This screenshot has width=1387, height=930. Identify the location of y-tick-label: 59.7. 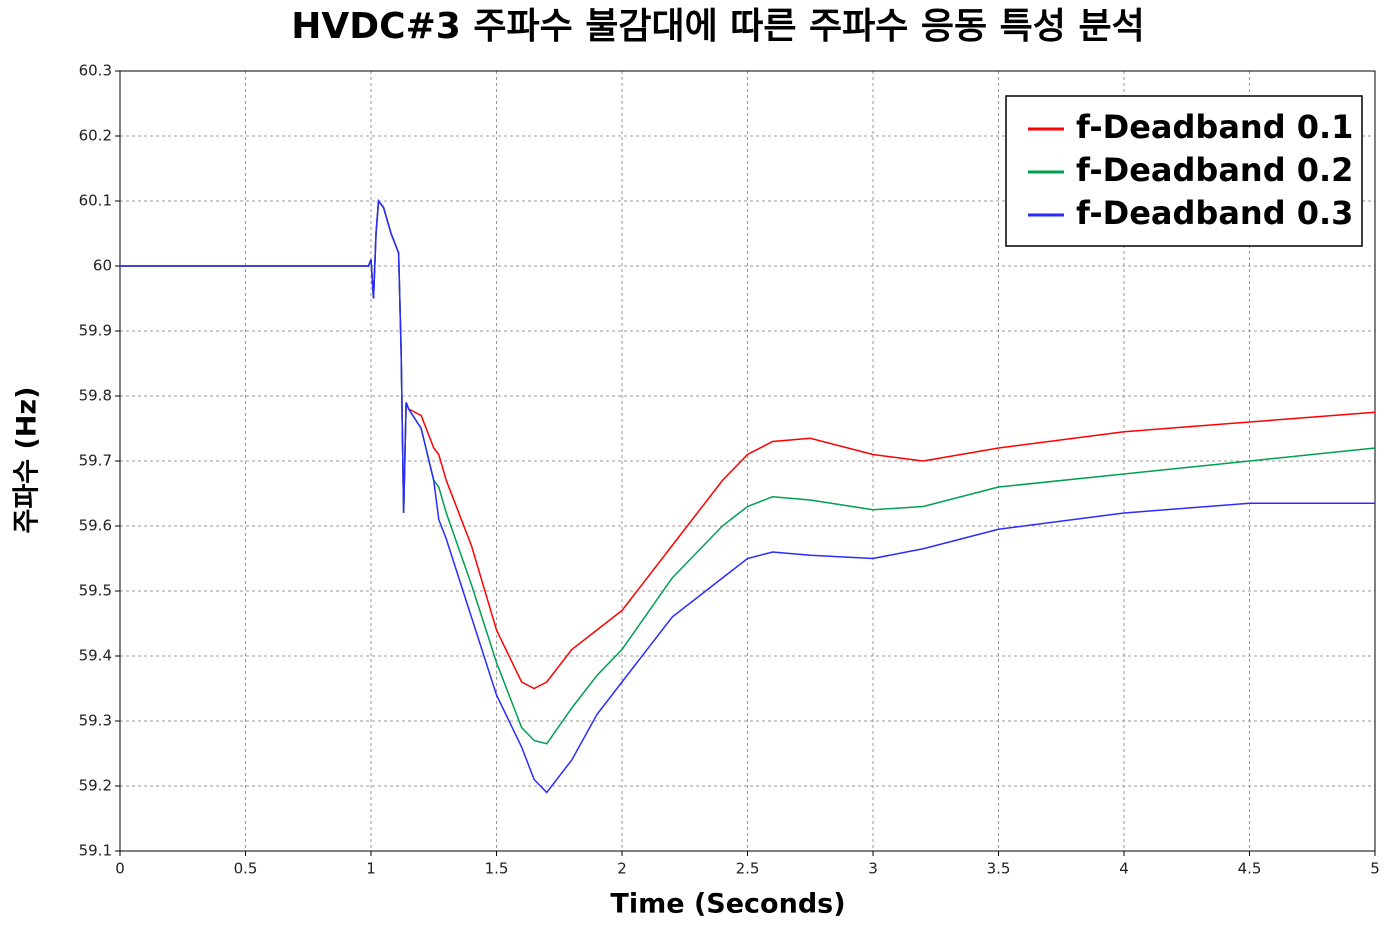
(95, 461).